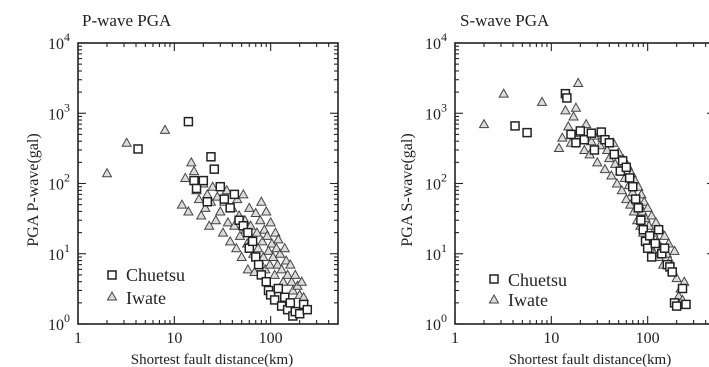 The width and height of the screenshot is (709, 367). I want to click on x-tick-label: 10, so click(551, 338).